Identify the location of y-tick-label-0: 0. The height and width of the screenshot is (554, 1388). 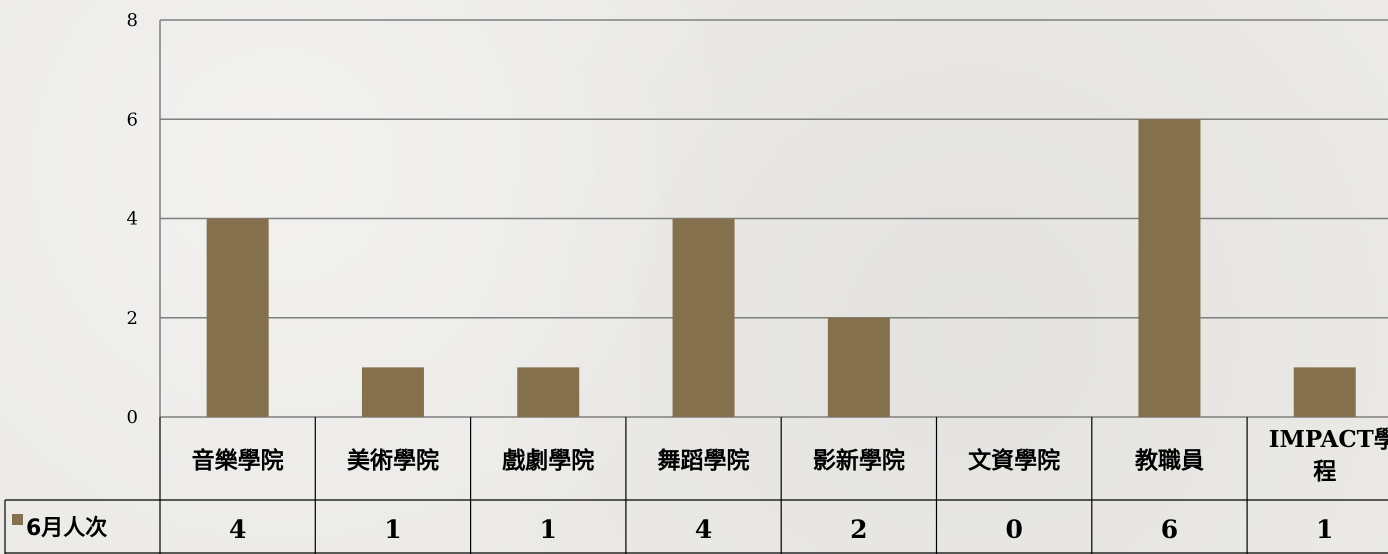
(132, 417).